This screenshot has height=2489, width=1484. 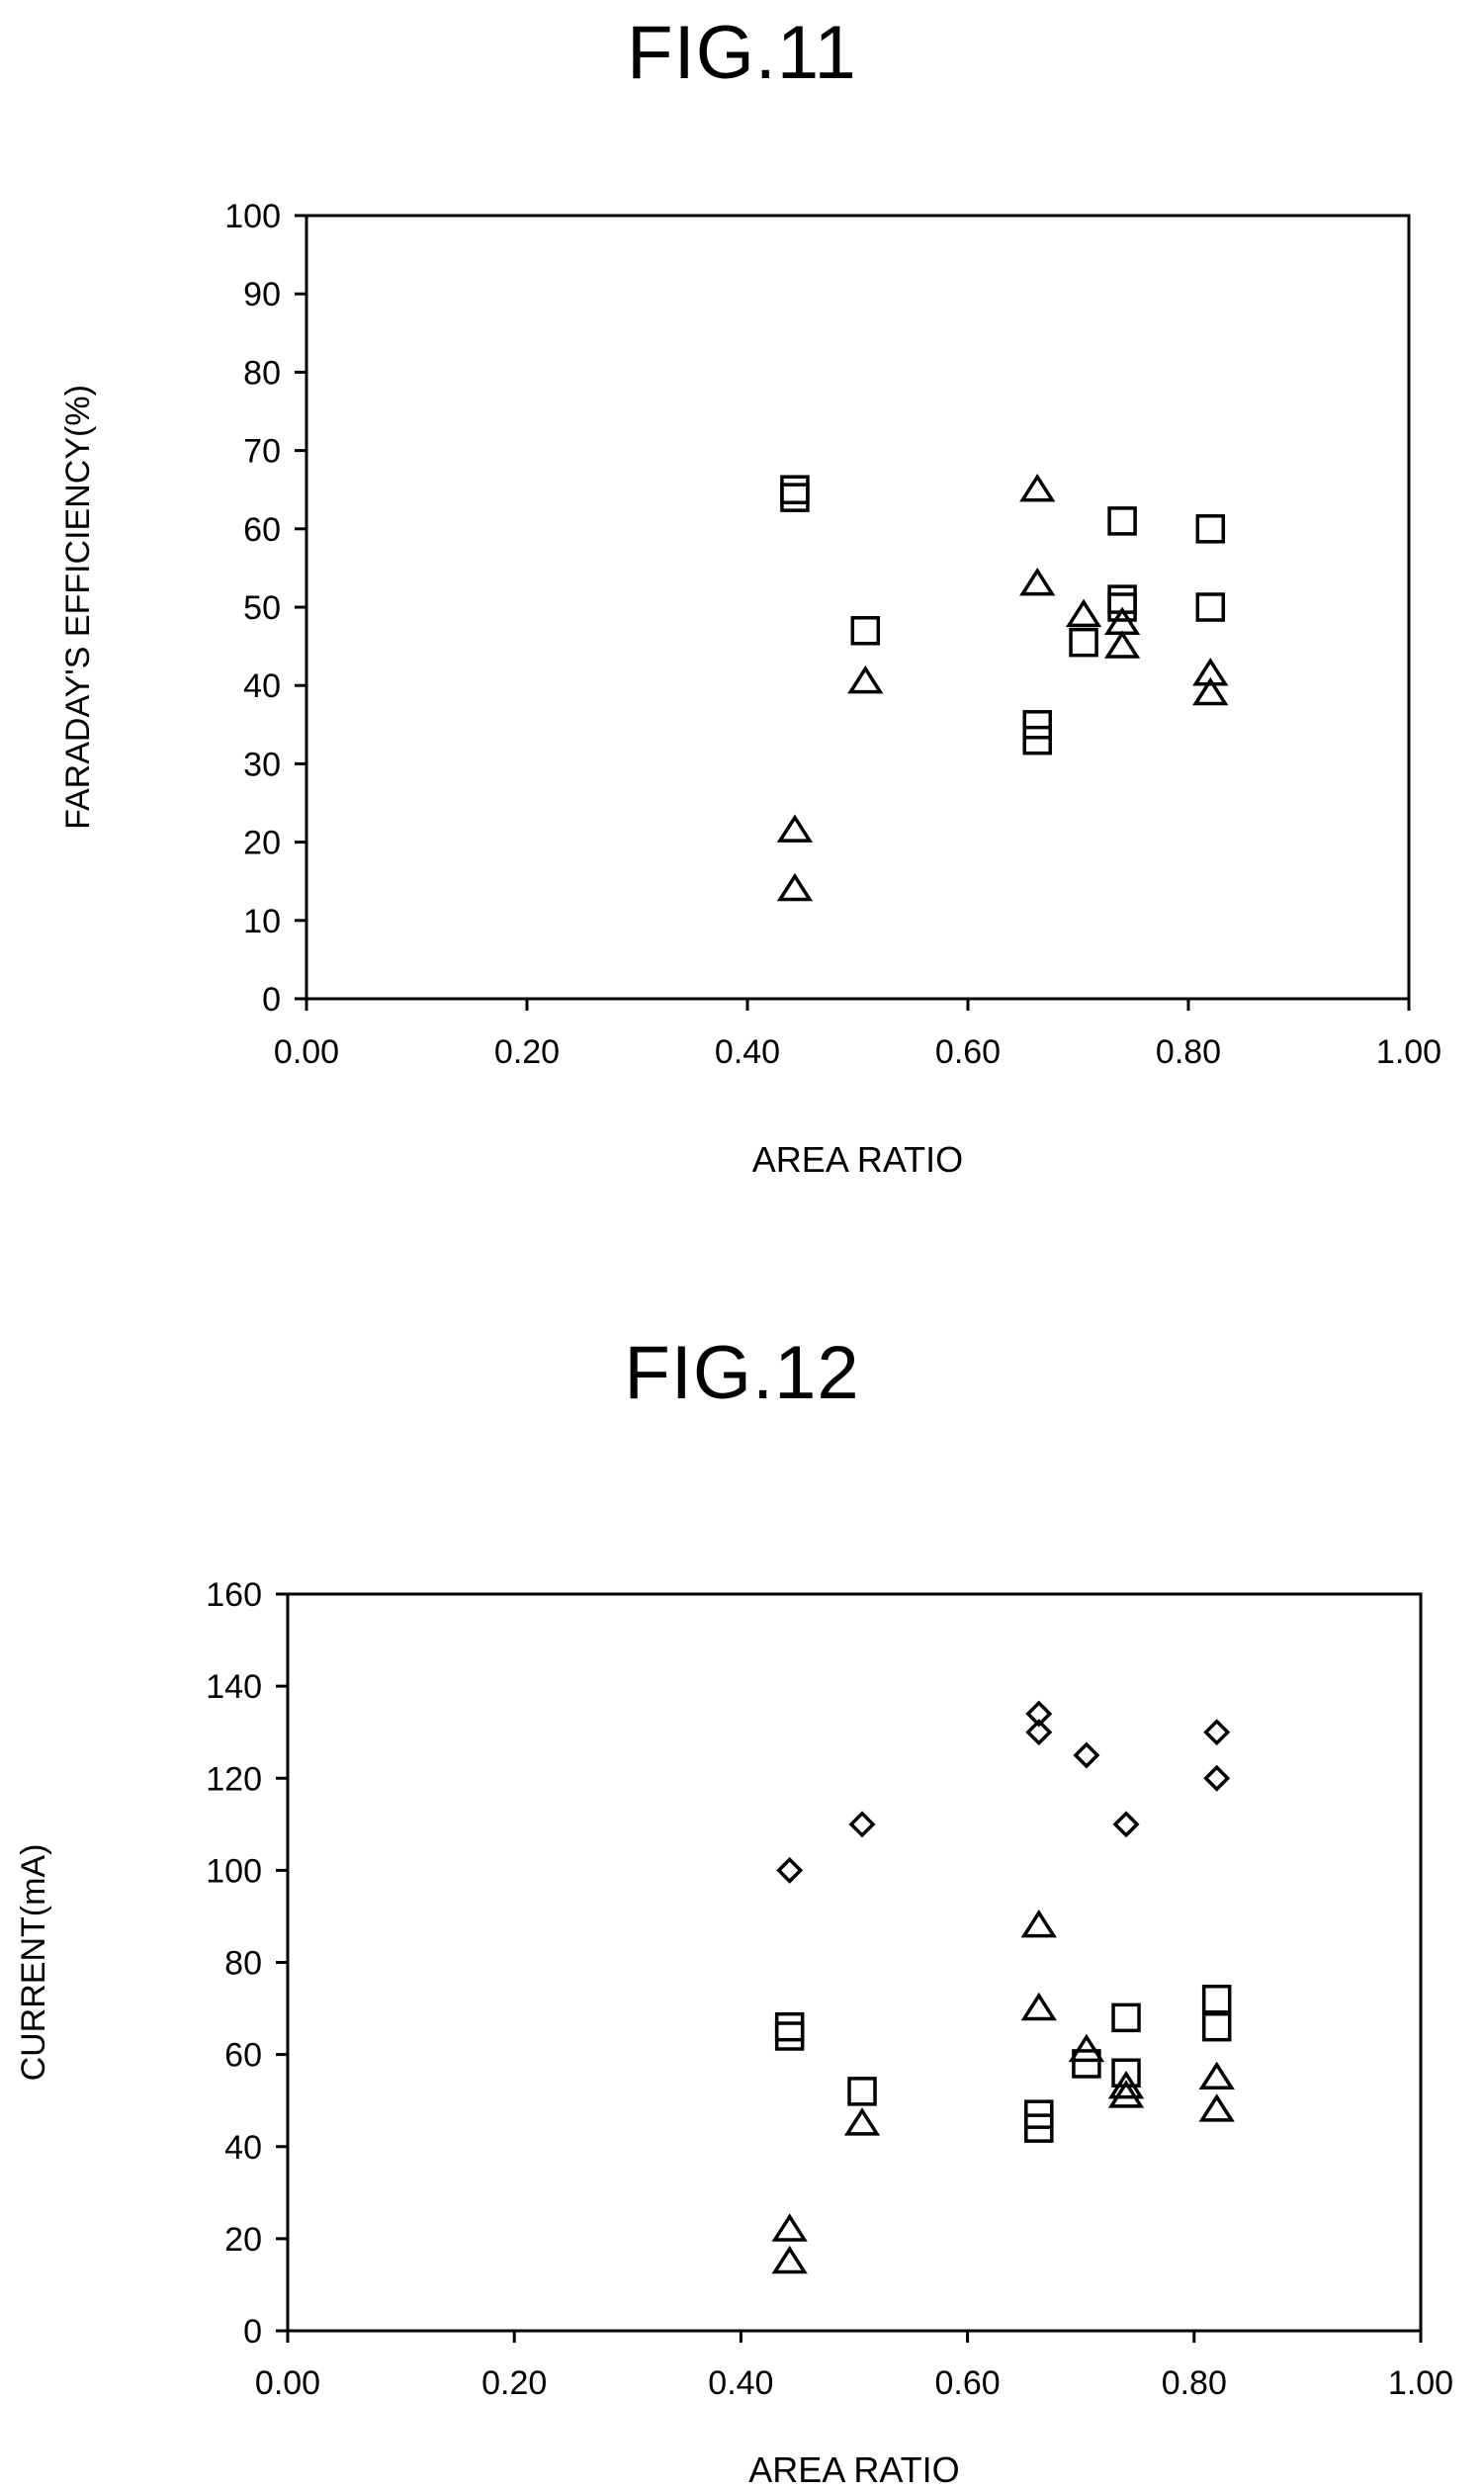 What do you see at coordinates (968, 2383) in the screenshot?
I see `fig12-x-tick-label: 0.60` at bounding box center [968, 2383].